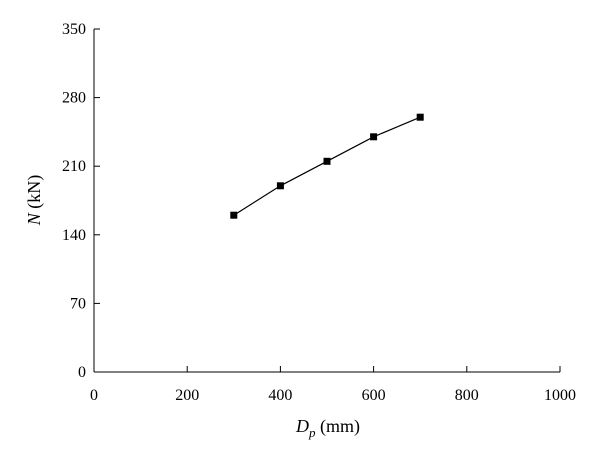 Image resolution: width=600 pixels, height=463 pixels. What do you see at coordinates (333, 385) in the screenshot?
I see `x-ticks: 0 200 400 600 800 1000` at bounding box center [333, 385].